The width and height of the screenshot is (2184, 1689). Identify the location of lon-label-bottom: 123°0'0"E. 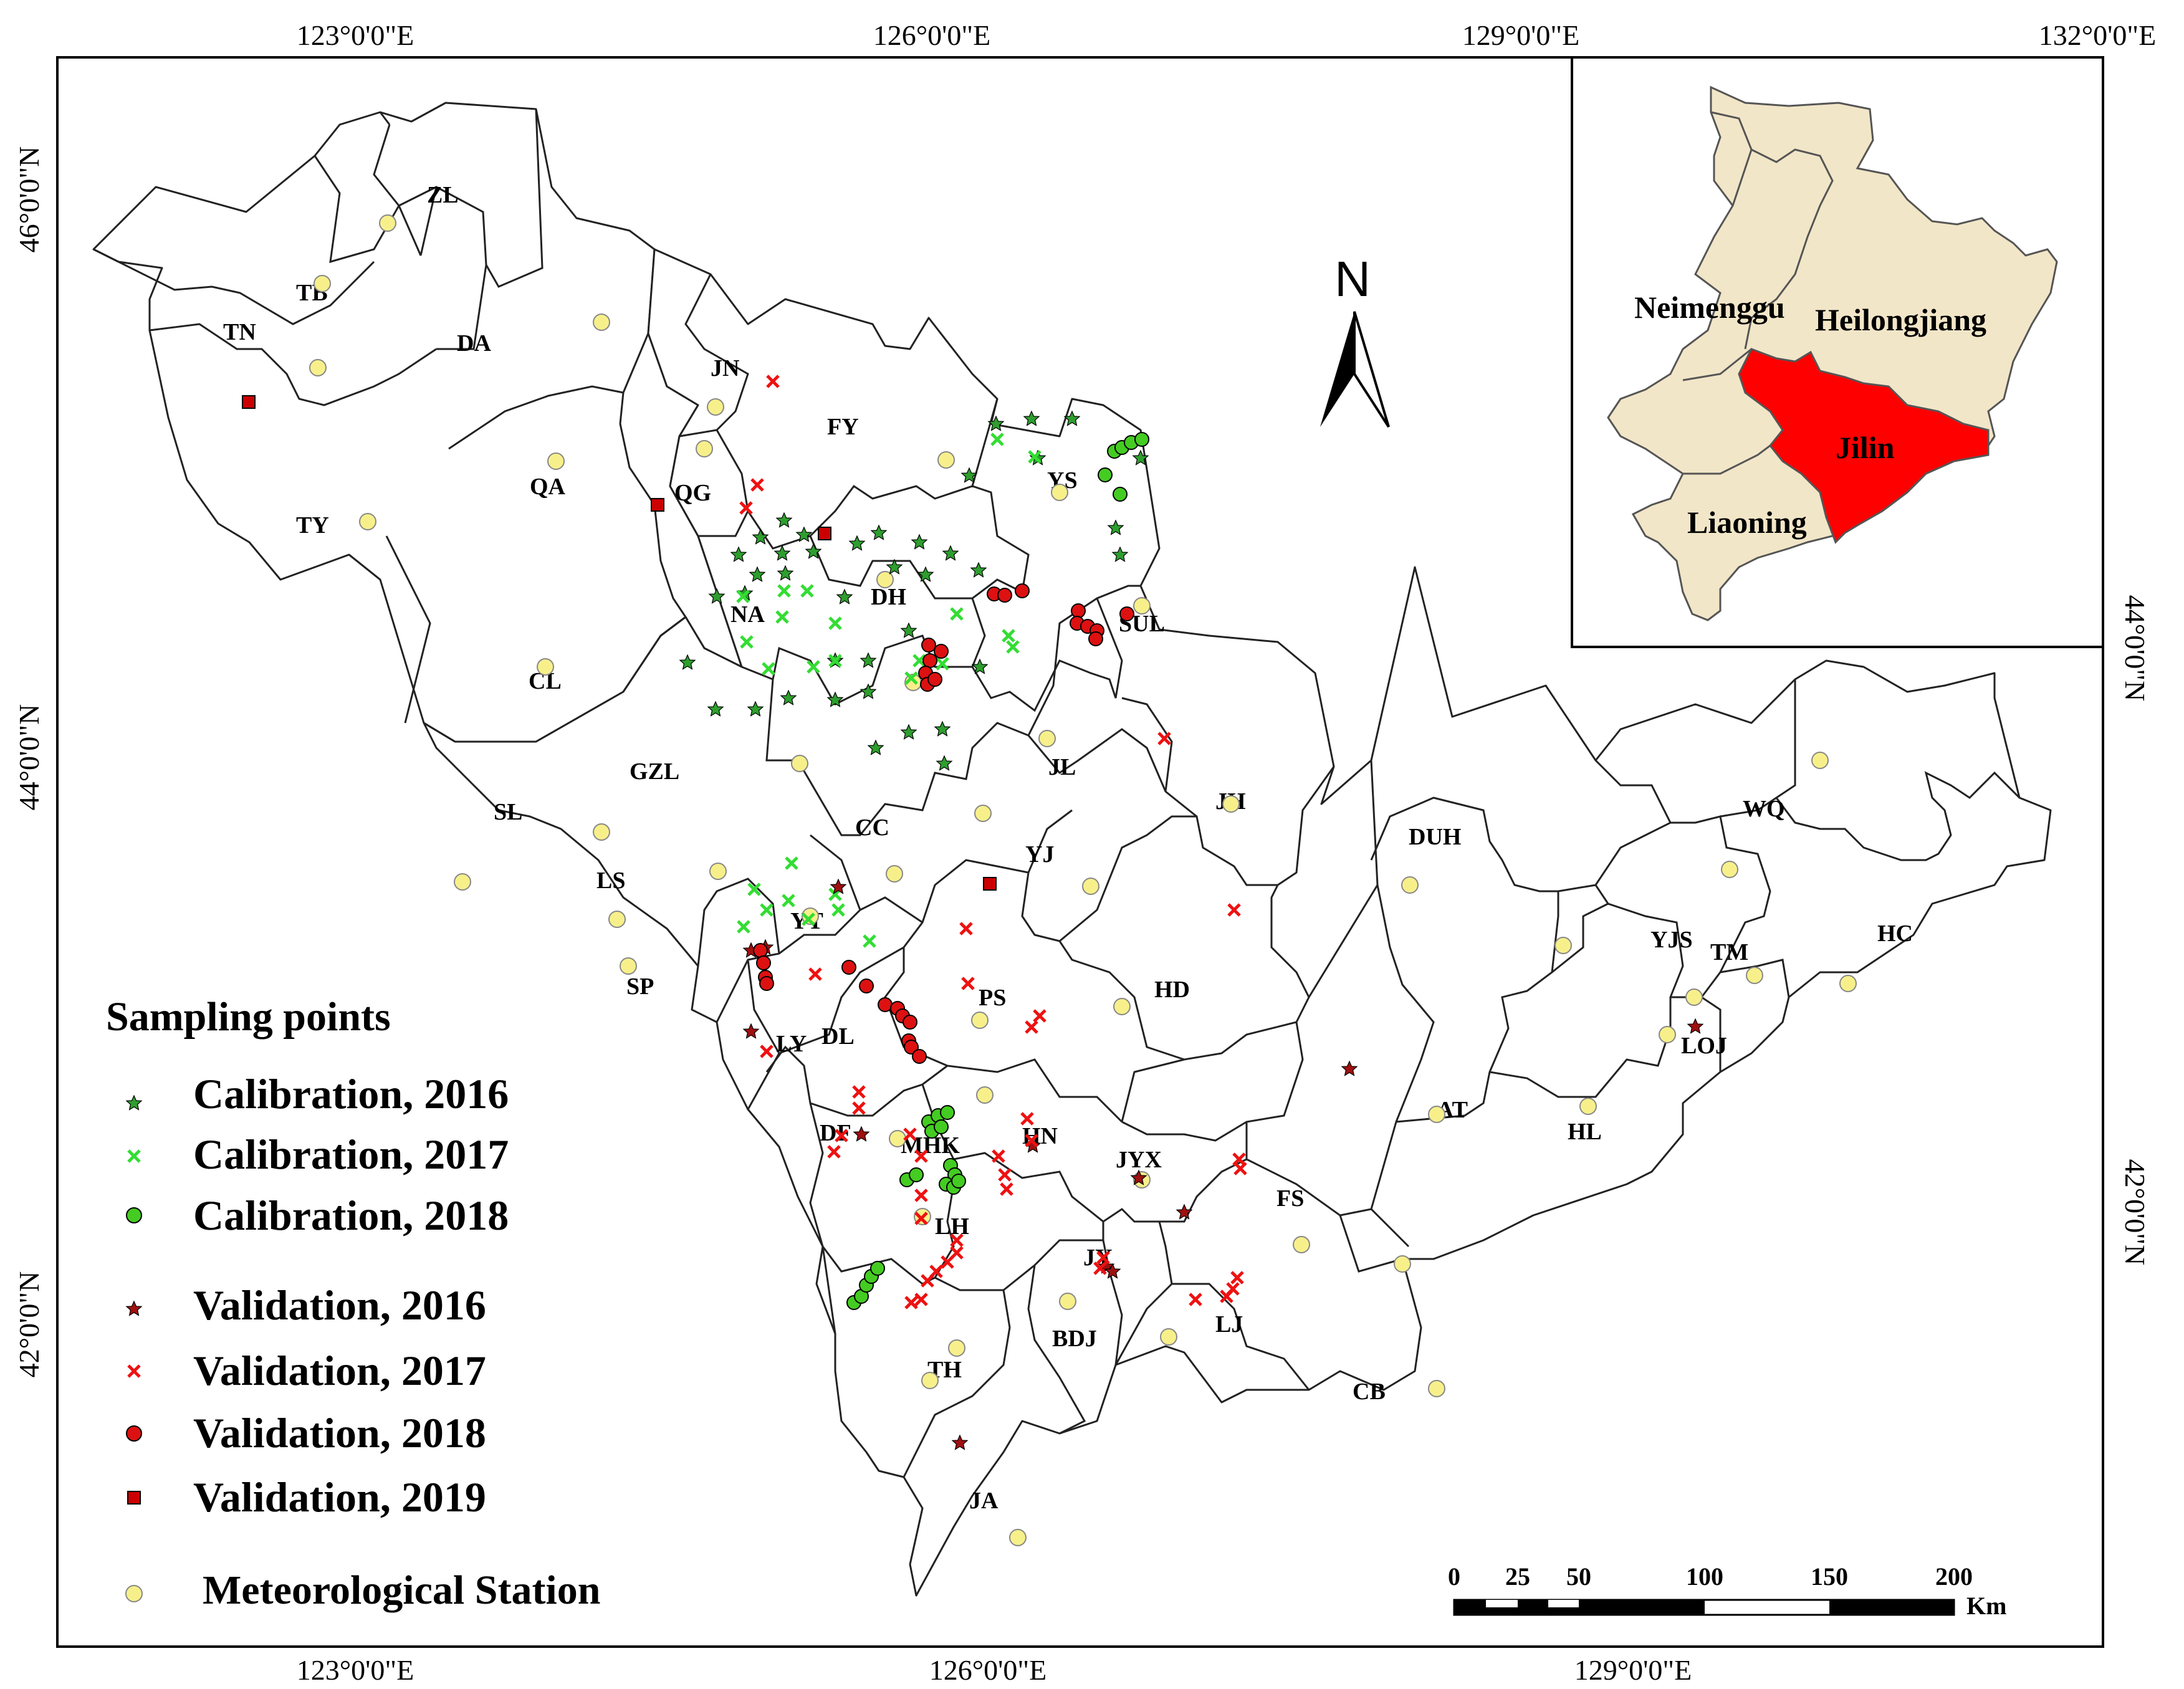
(356, 1670).